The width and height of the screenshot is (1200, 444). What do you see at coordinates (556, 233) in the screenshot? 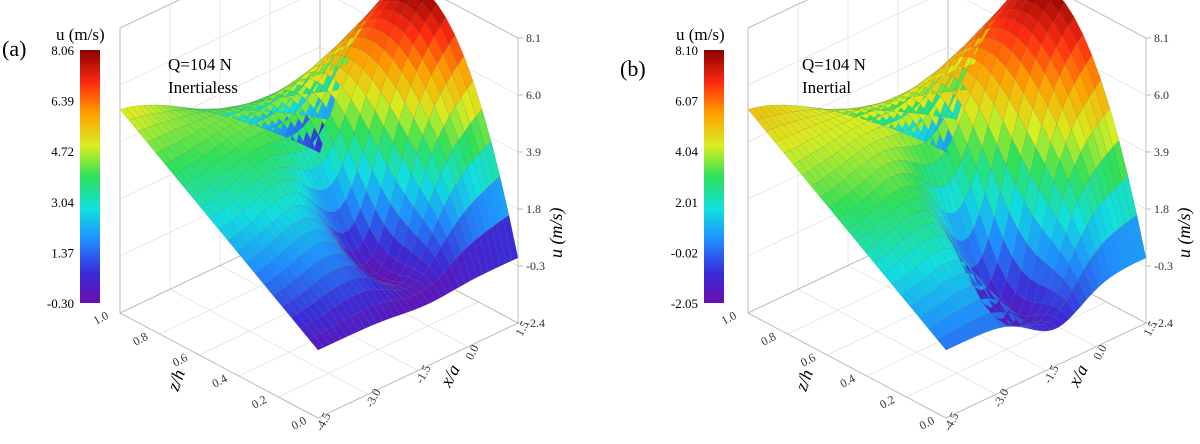
I see `z-axis-label-a: u (m/s)` at bounding box center [556, 233].